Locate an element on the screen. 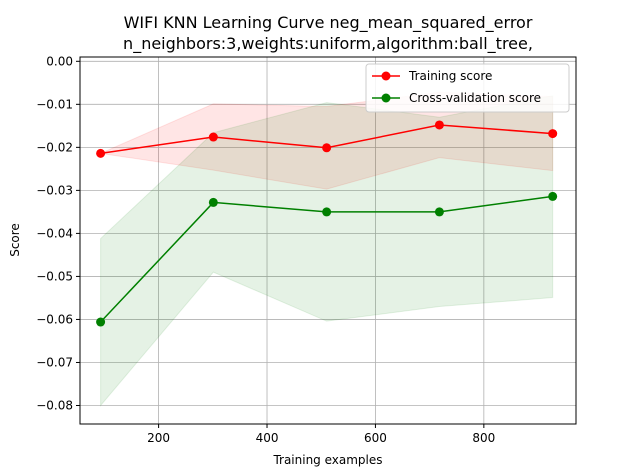  y-axis-label: Score is located at coordinates (15, 240).